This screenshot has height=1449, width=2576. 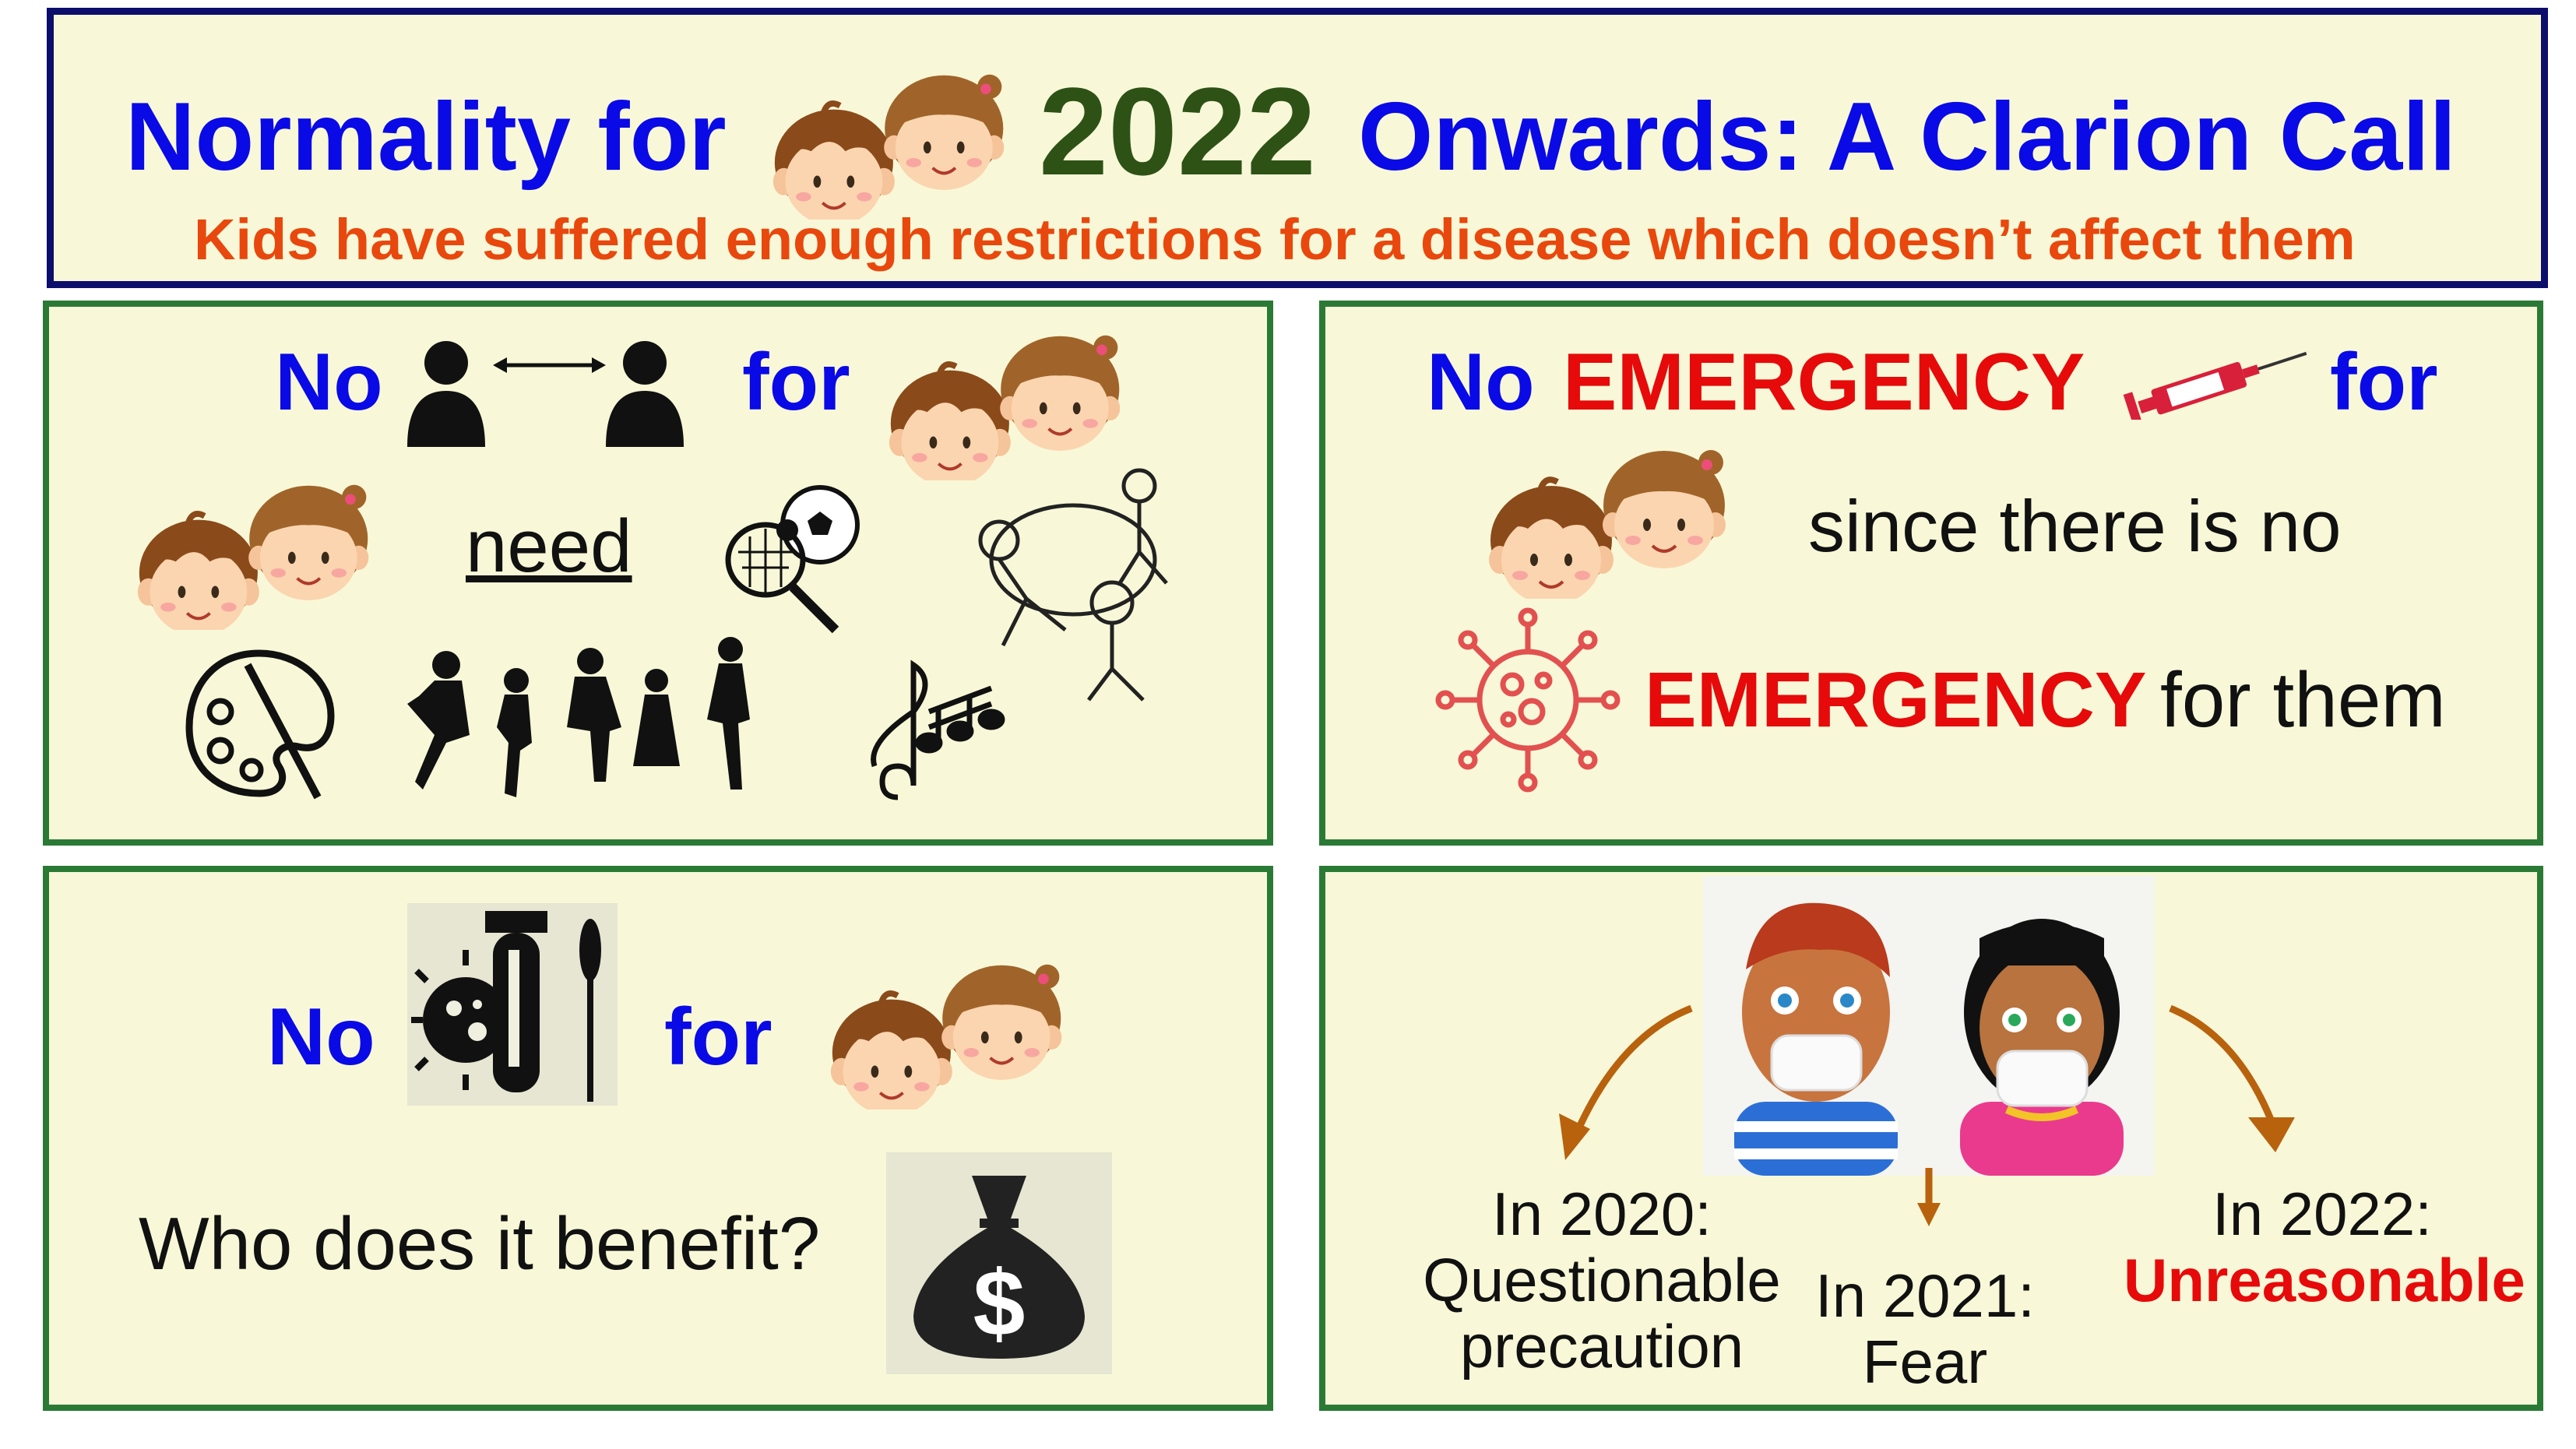 I want to click on sports-balls-icon, so click(x=792, y=559).